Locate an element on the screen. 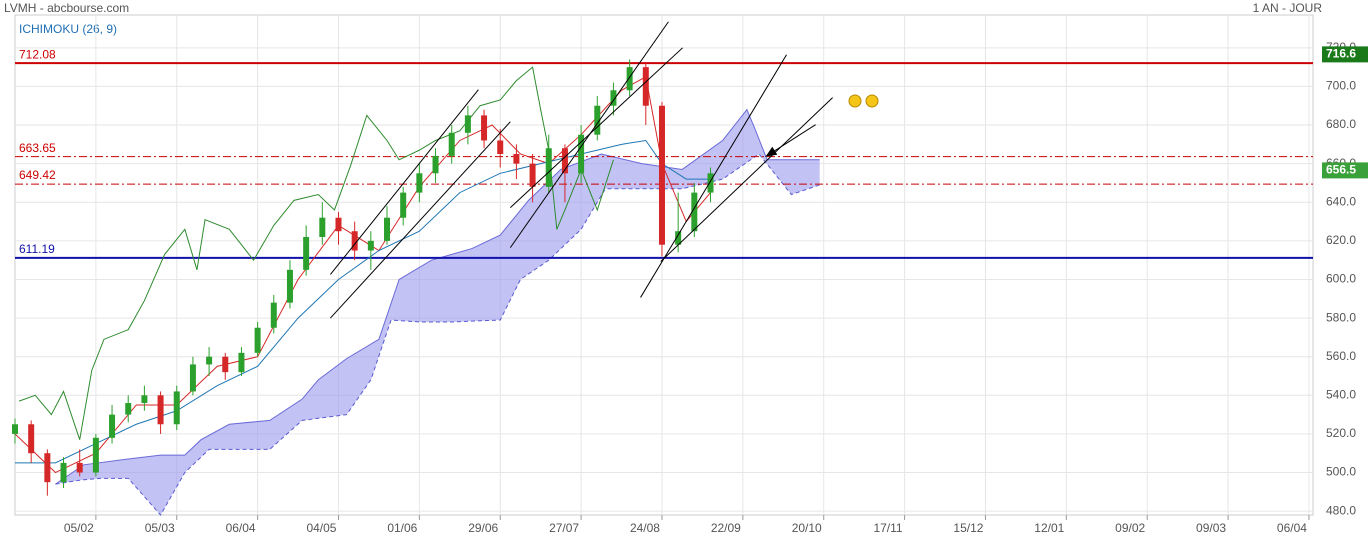  x-tick-label: 20/10 is located at coordinates (807, 528).